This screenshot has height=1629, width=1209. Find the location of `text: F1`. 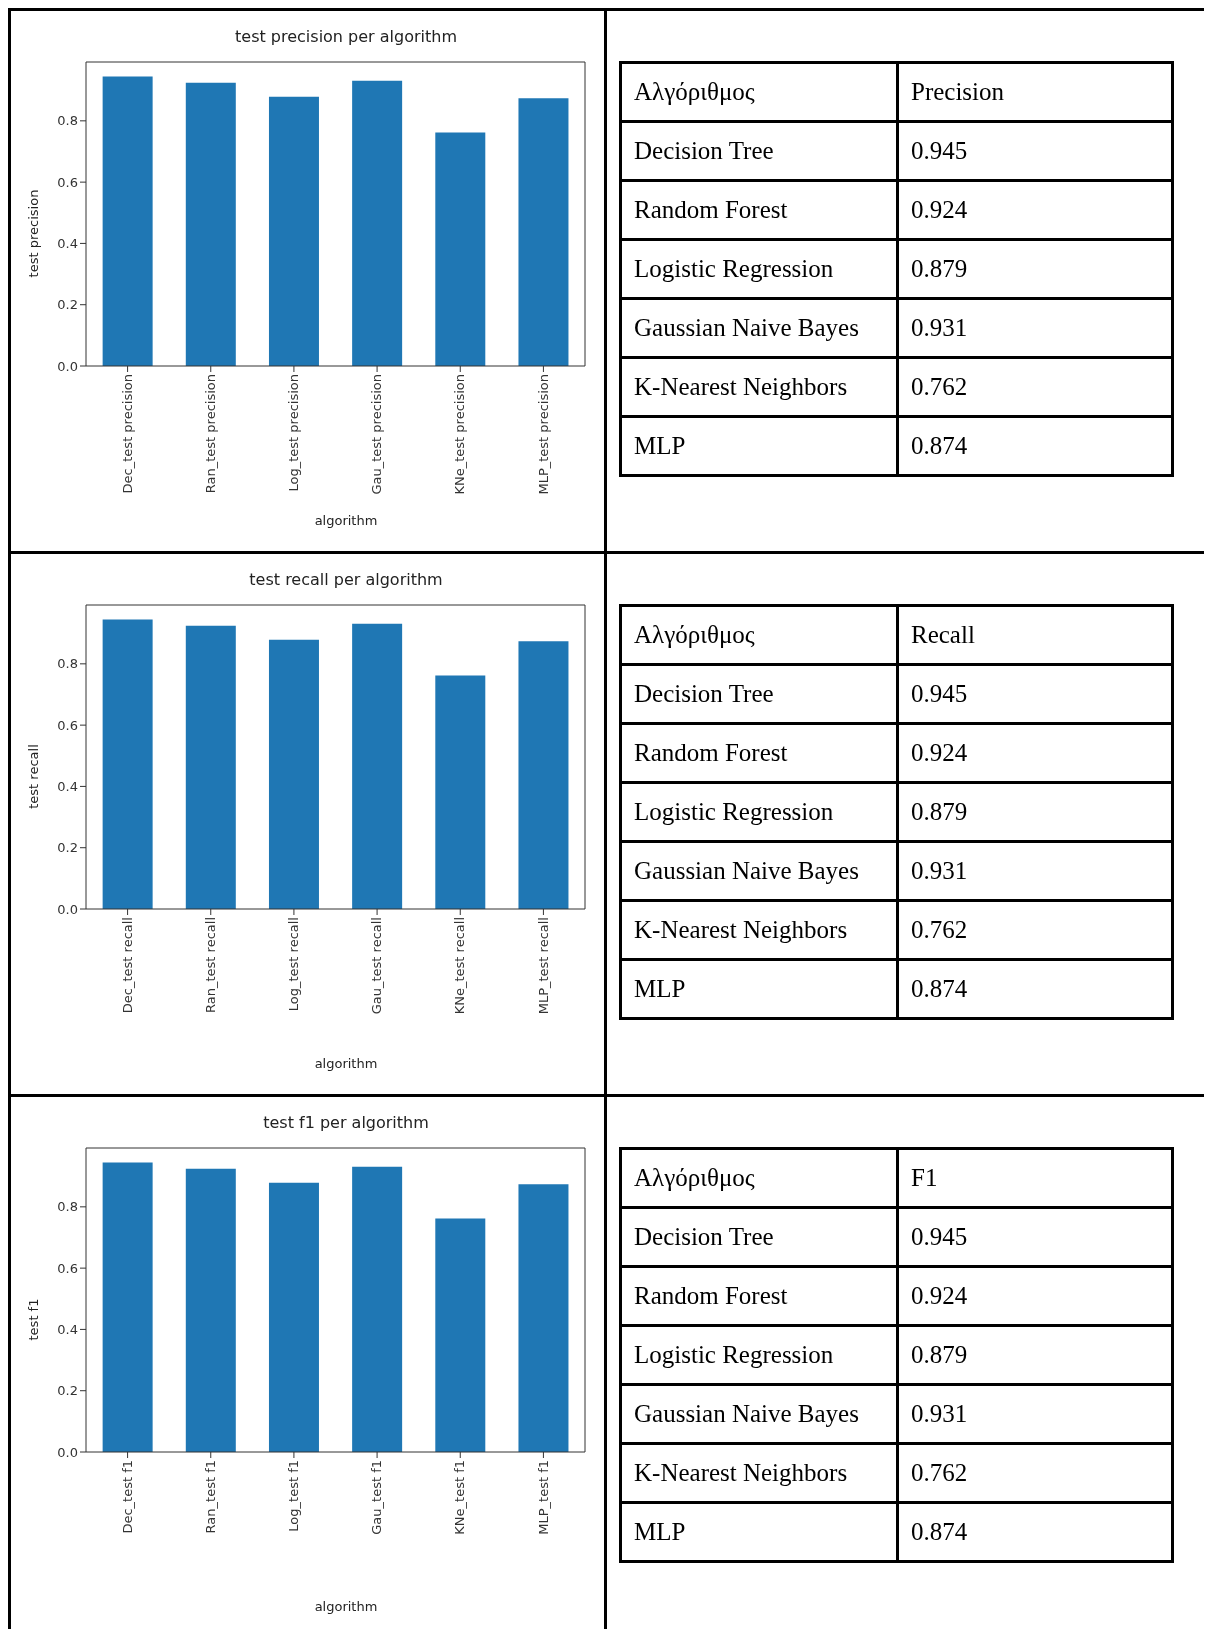

text: F1 is located at coordinates (1035, 1178).